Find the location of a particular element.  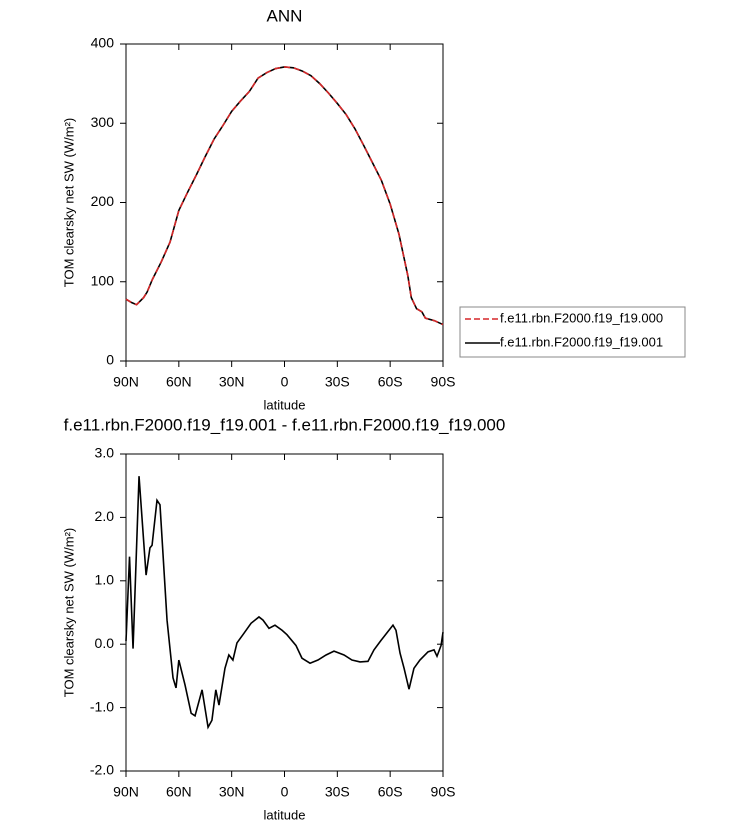

y-tick-label: 3.0 is located at coordinates (105, 453).